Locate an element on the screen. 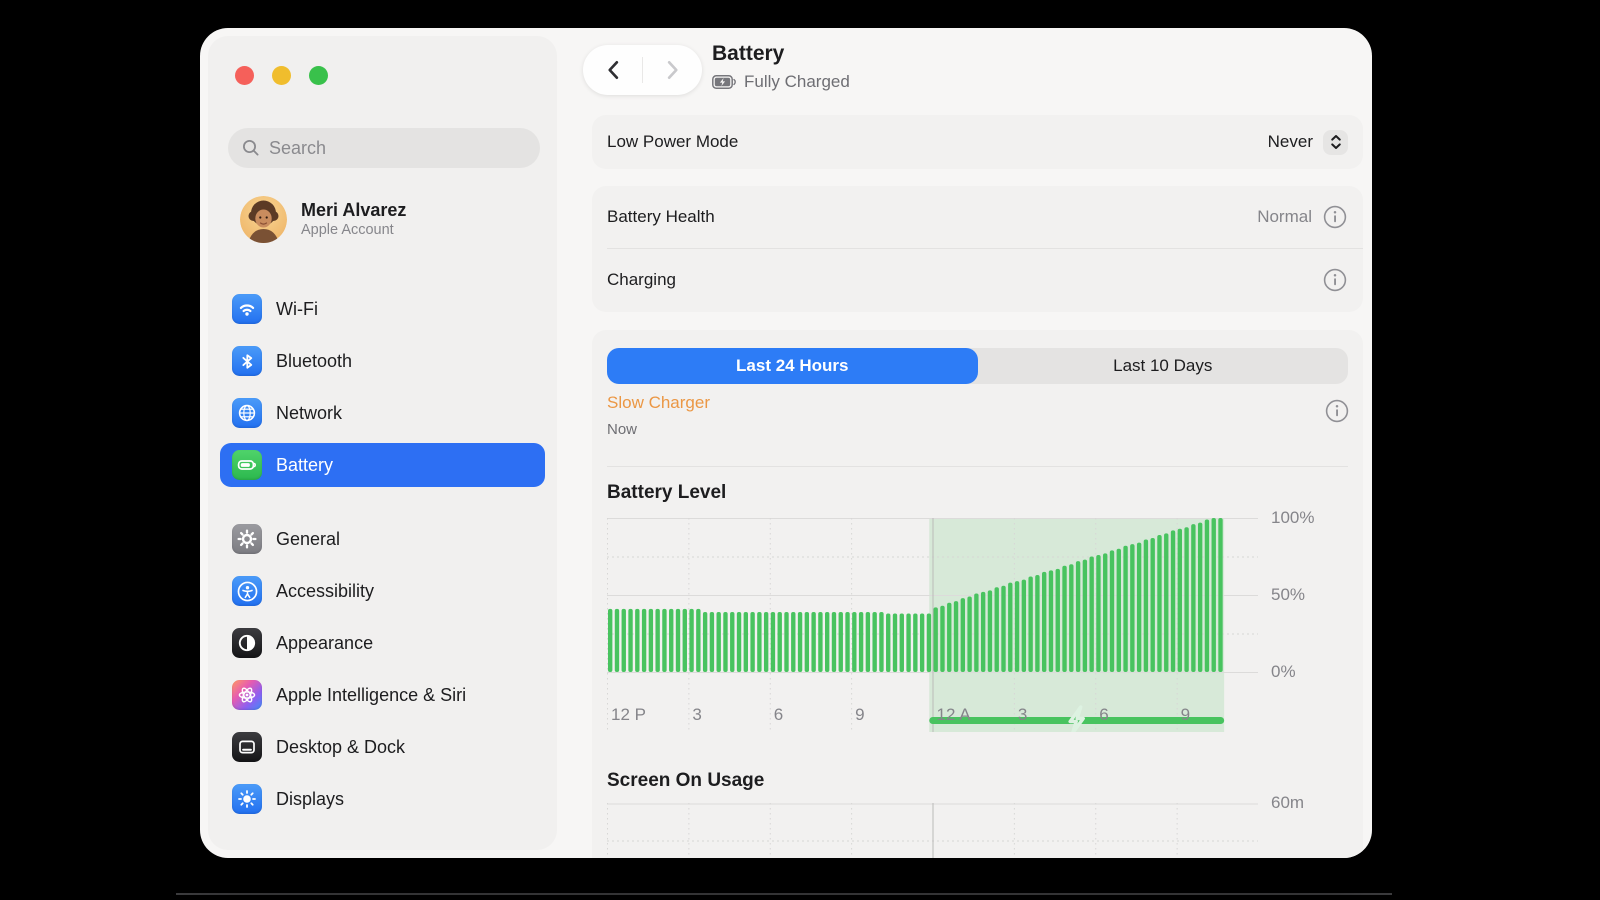 The height and width of the screenshot is (900, 1600). sidebar-item-label: Wi-Fi is located at coordinates (297, 308).